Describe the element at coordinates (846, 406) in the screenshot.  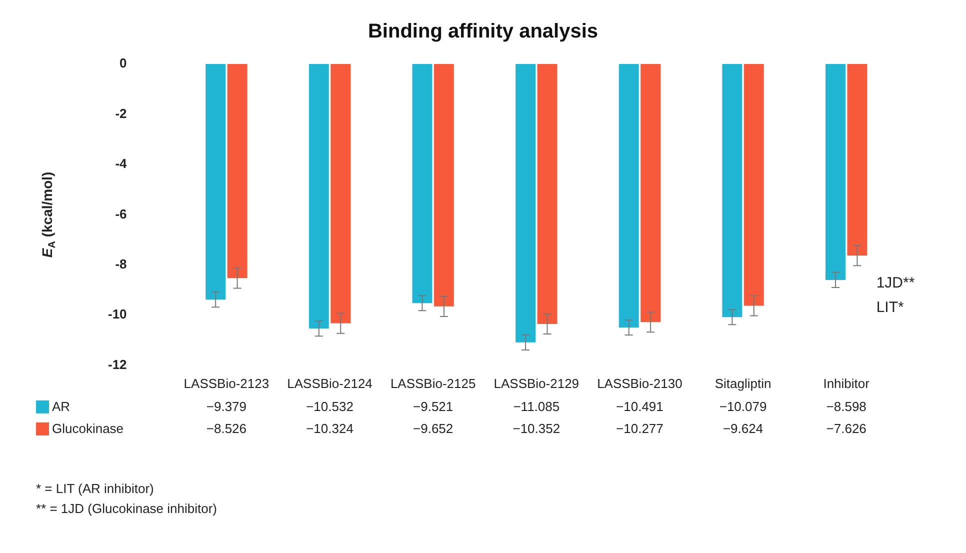
I see `data-label: −8.598` at that location.